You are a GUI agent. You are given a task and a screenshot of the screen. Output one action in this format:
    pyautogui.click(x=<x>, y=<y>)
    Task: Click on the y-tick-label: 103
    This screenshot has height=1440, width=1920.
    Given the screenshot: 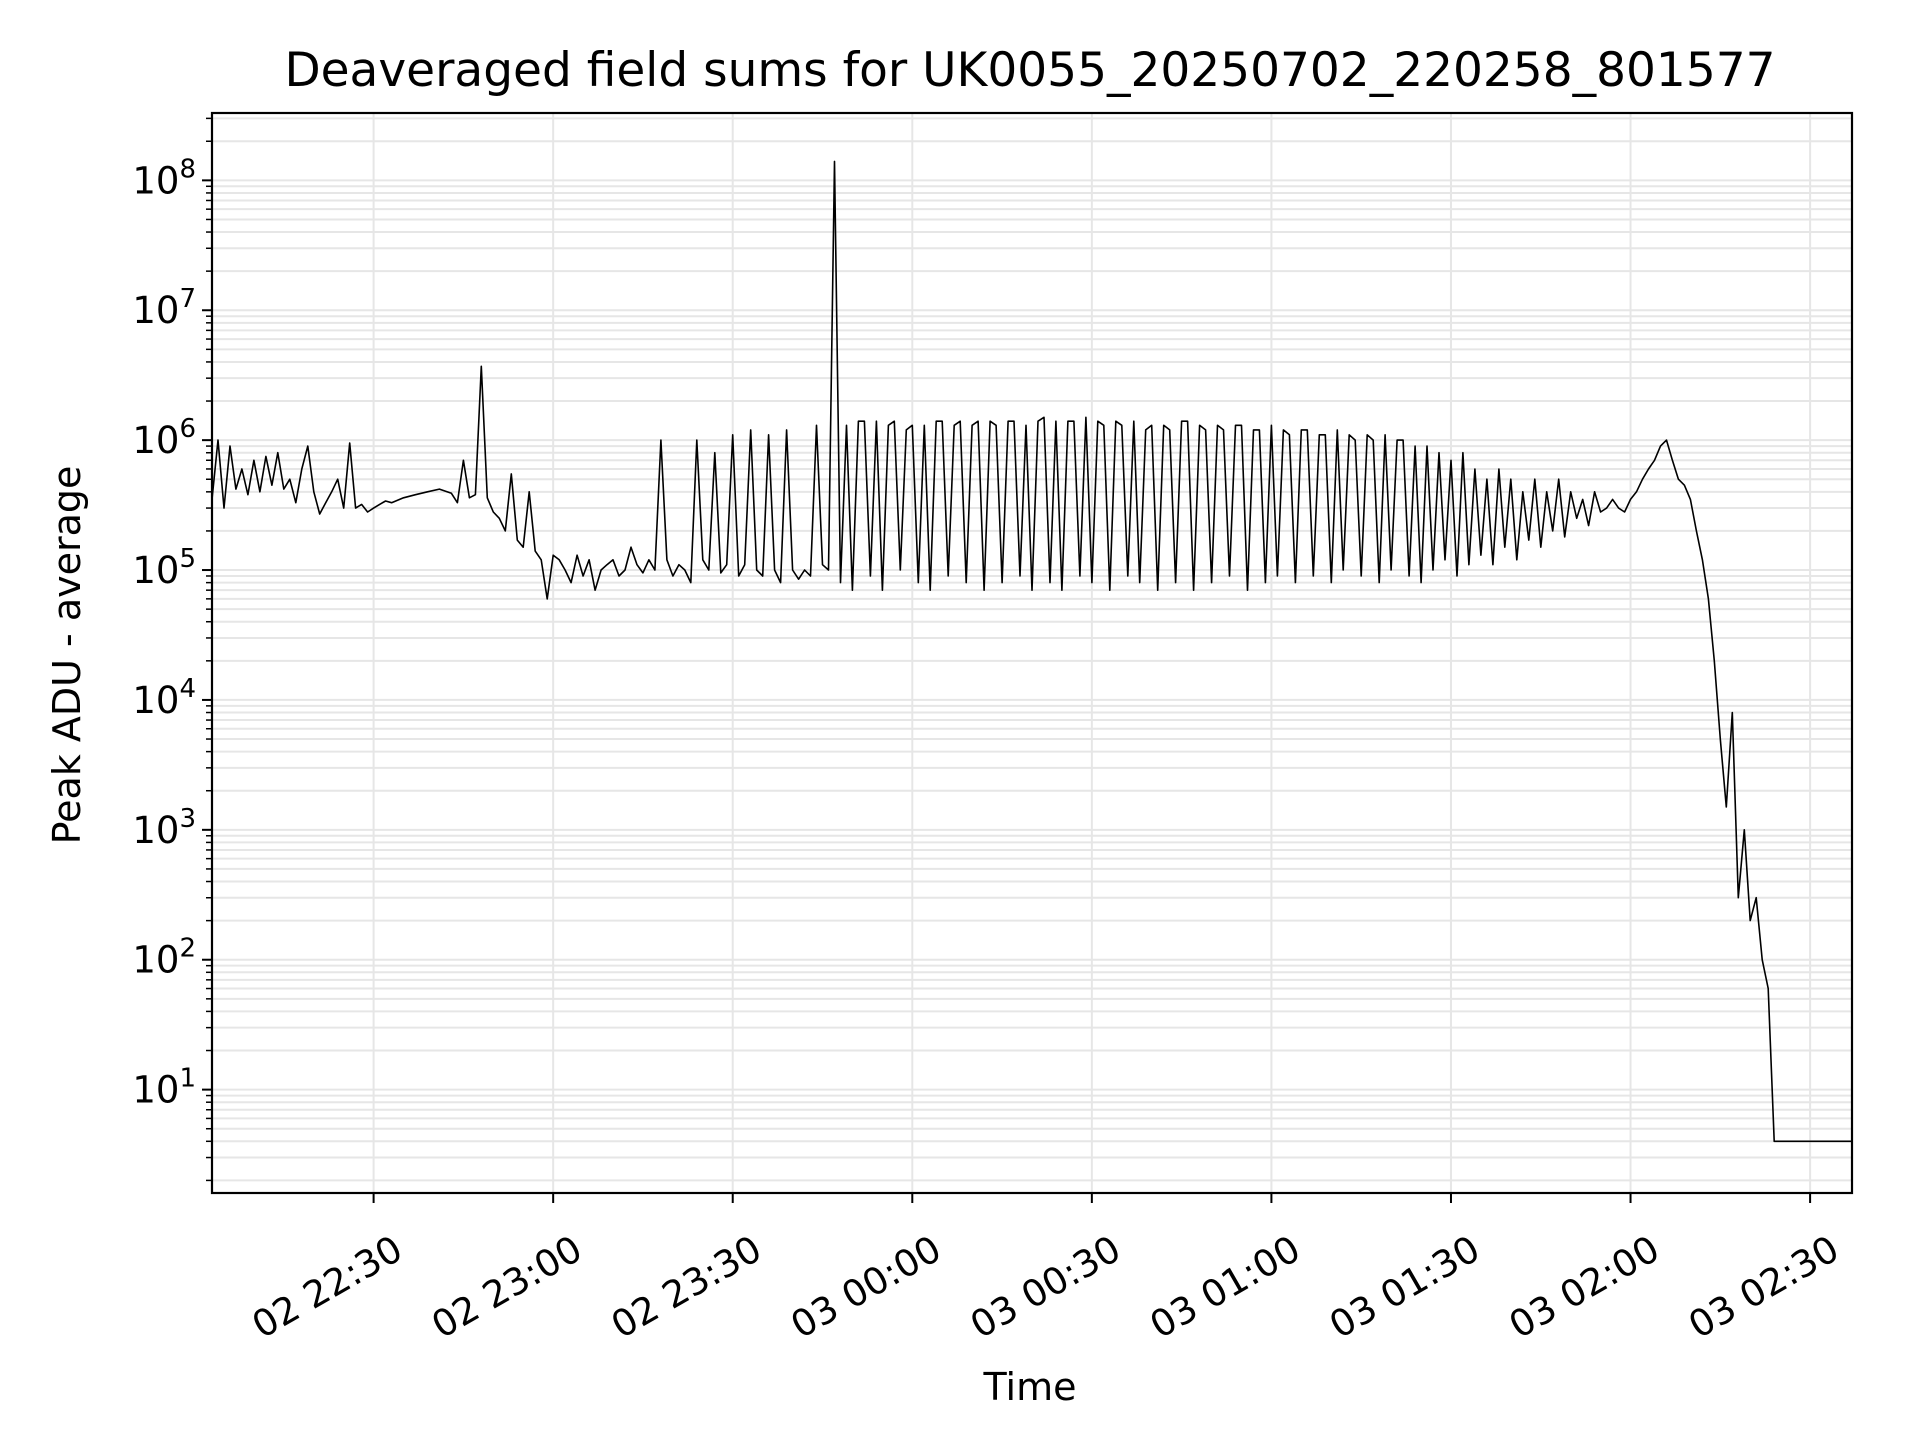 What is the action you would take?
    pyautogui.click(x=164, y=828)
    